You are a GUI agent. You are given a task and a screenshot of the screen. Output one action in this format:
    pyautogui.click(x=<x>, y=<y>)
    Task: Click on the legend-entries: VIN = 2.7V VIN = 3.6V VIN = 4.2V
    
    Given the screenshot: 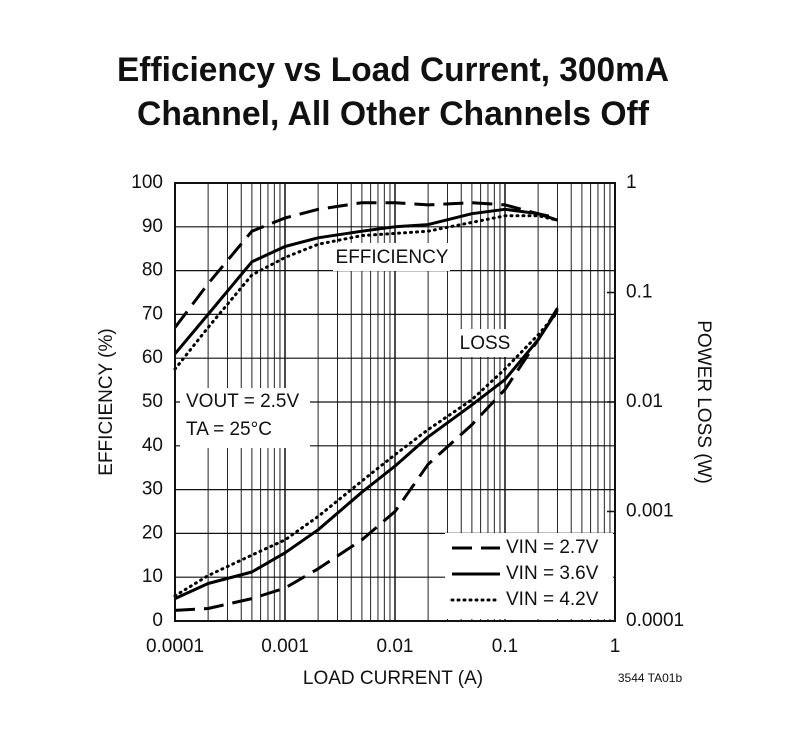 What is the action you would take?
    pyautogui.click(x=524, y=573)
    